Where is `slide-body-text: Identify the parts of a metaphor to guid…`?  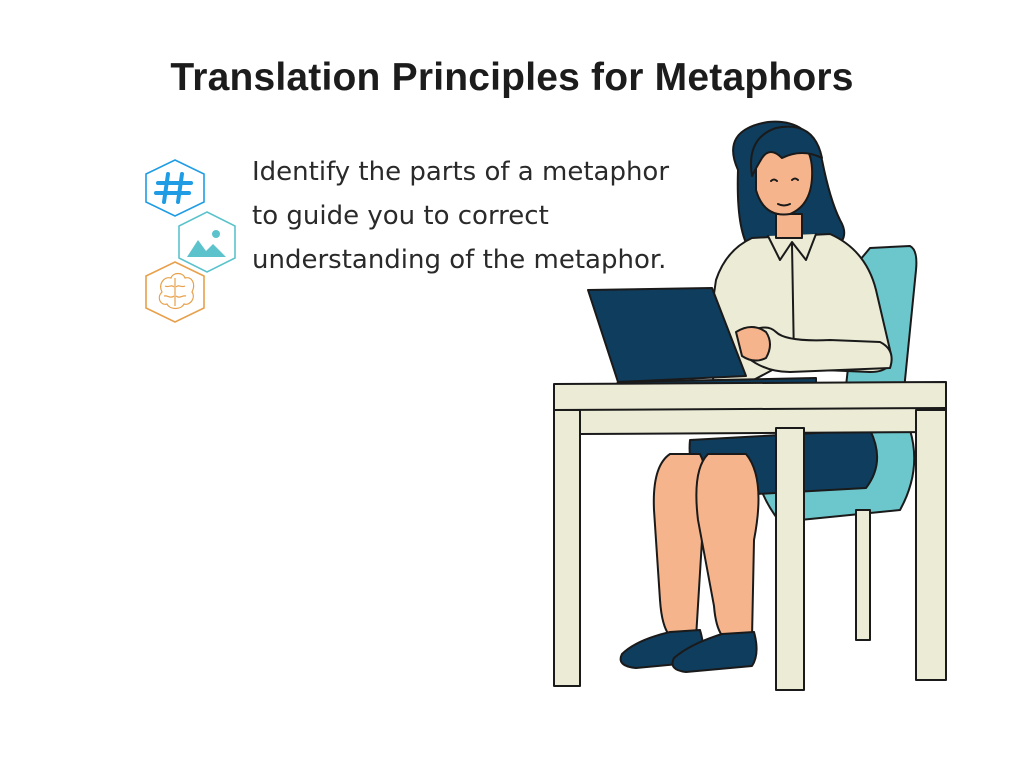 slide-body-text: Identify the parts of a metaphor to guid… is located at coordinates (461, 216).